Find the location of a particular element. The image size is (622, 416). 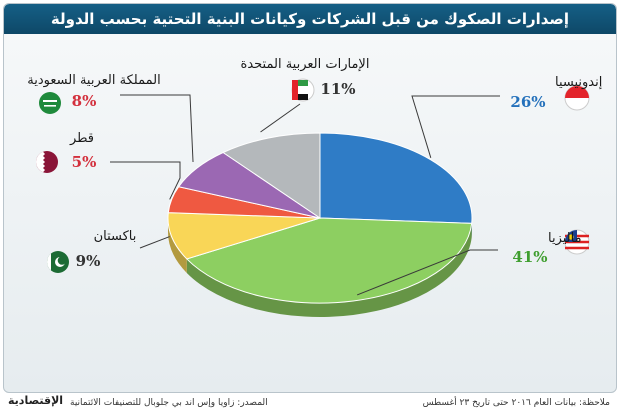

pct-pakistan: 9% is located at coordinates (88, 261).